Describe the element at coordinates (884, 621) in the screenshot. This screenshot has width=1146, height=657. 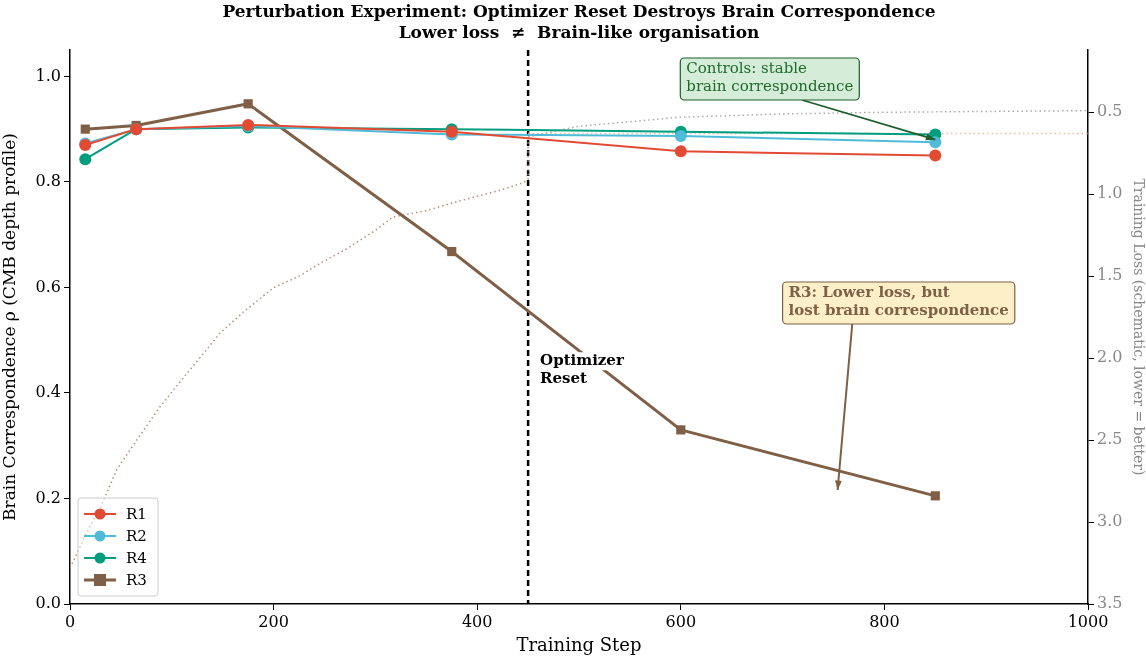
I see `x-tick-label: 800` at that location.